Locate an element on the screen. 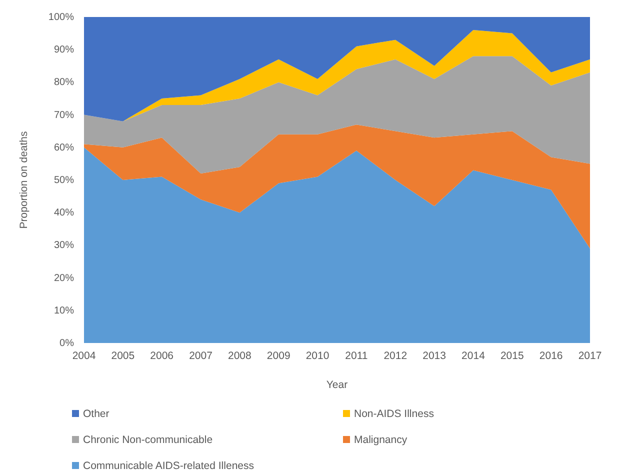 The width and height of the screenshot is (620, 476). x-tick-label: 2005 is located at coordinates (123, 356).